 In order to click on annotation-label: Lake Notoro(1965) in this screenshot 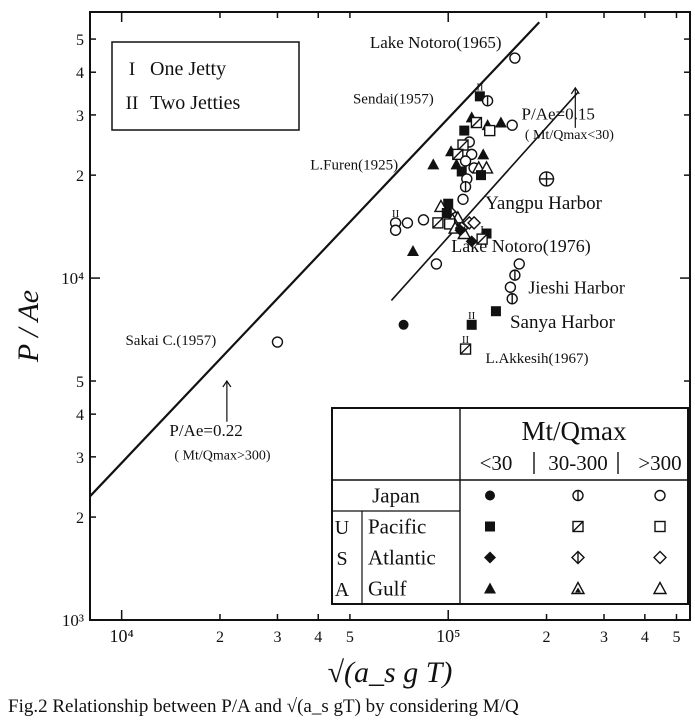, I will do `click(436, 42)`.